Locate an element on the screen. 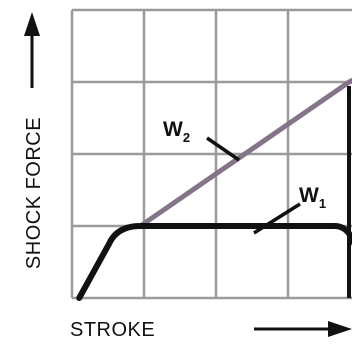 The image size is (352, 344). leader-line-w1 is located at coordinates (277, 218).